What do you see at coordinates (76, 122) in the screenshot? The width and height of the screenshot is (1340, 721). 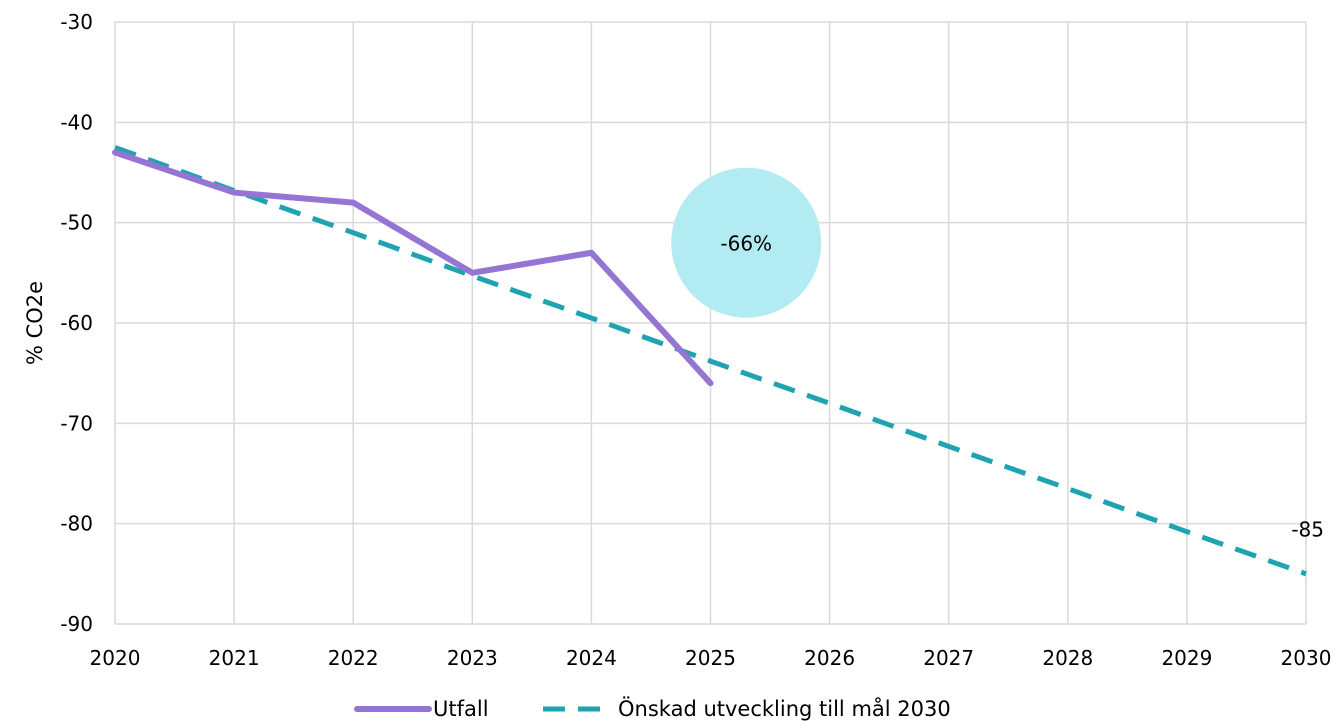 I see `y-tick-label: -40` at bounding box center [76, 122].